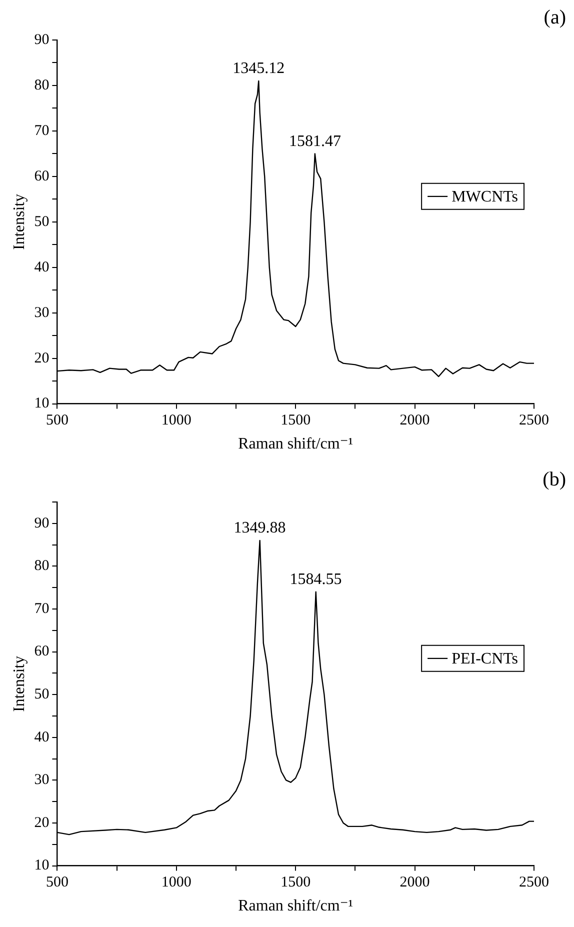 This screenshot has width=574, height=927. What do you see at coordinates (316, 579) in the screenshot?
I see `annotation: 1584.55` at bounding box center [316, 579].